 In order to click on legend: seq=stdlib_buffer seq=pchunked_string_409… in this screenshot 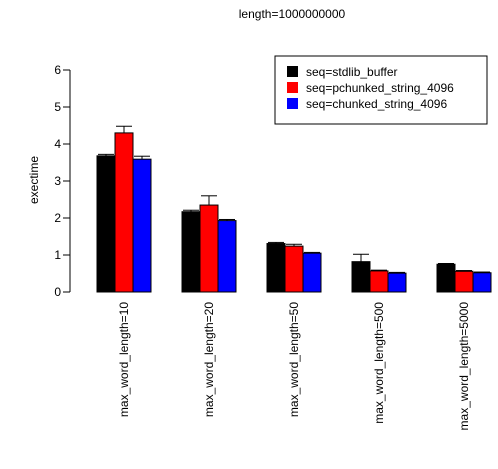, I will do `click(381, 90)`.